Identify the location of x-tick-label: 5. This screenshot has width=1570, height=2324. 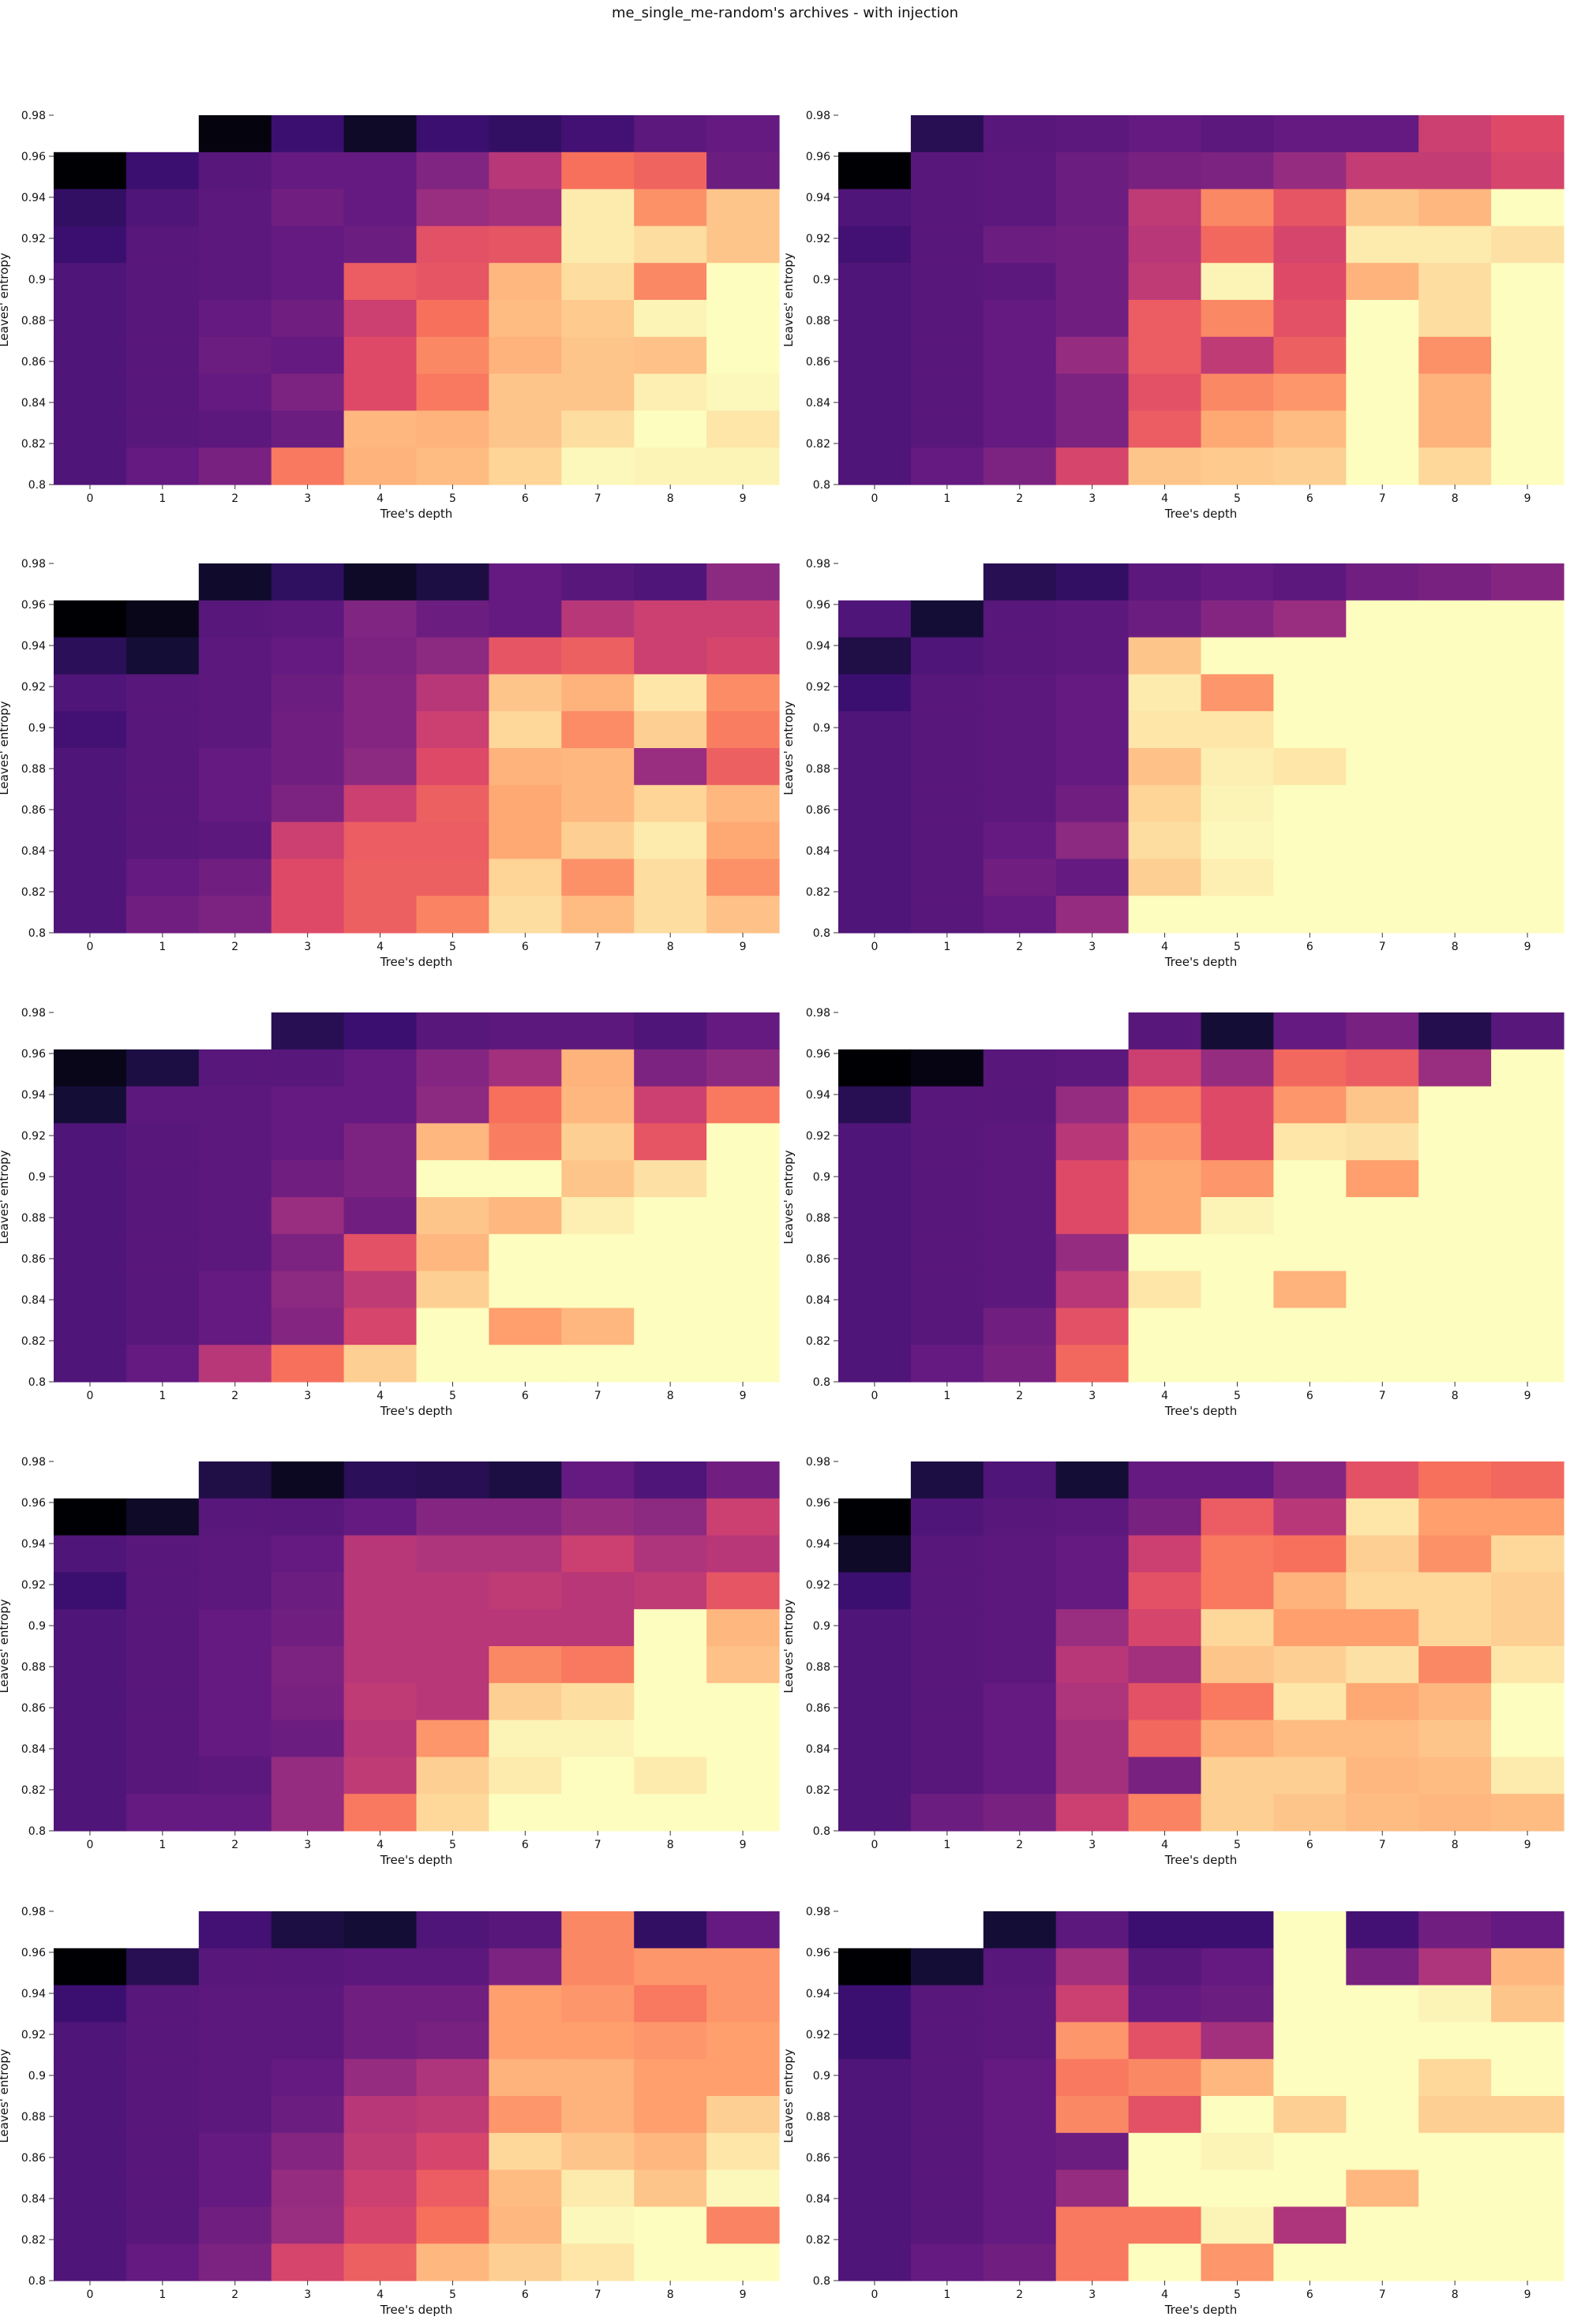
(1237, 947).